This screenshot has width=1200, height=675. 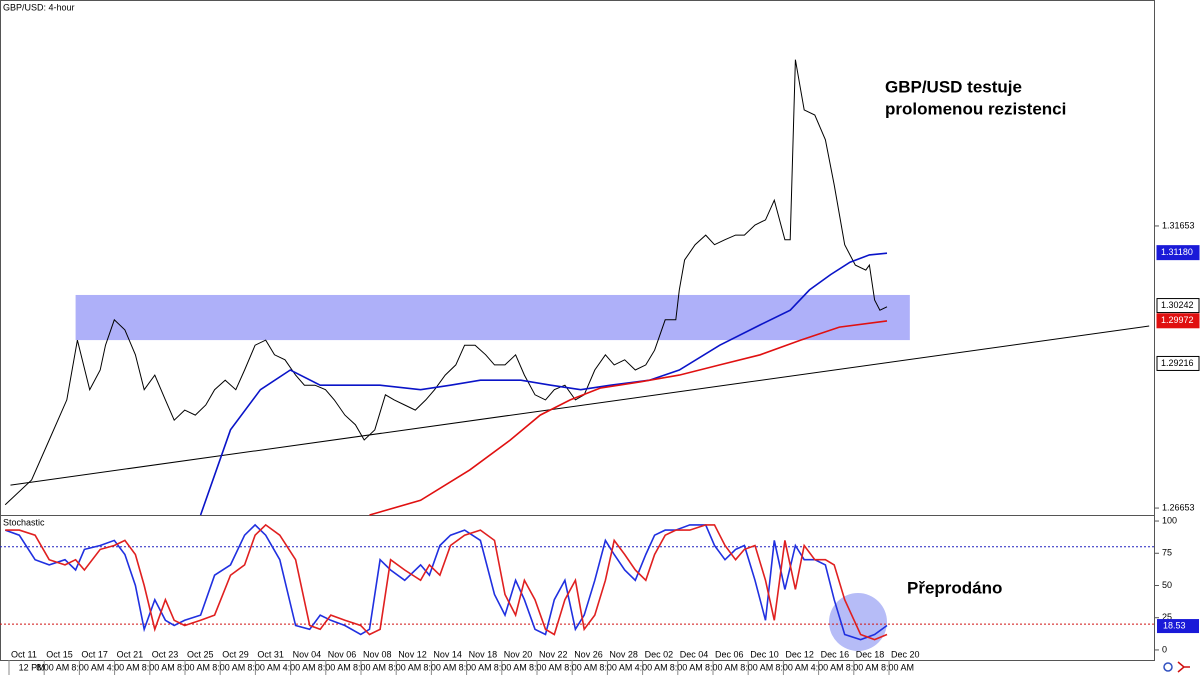 What do you see at coordinates (764, 654) in the screenshot?
I see `x-tick-label: Dec 10` at bounding box center [764, 654].